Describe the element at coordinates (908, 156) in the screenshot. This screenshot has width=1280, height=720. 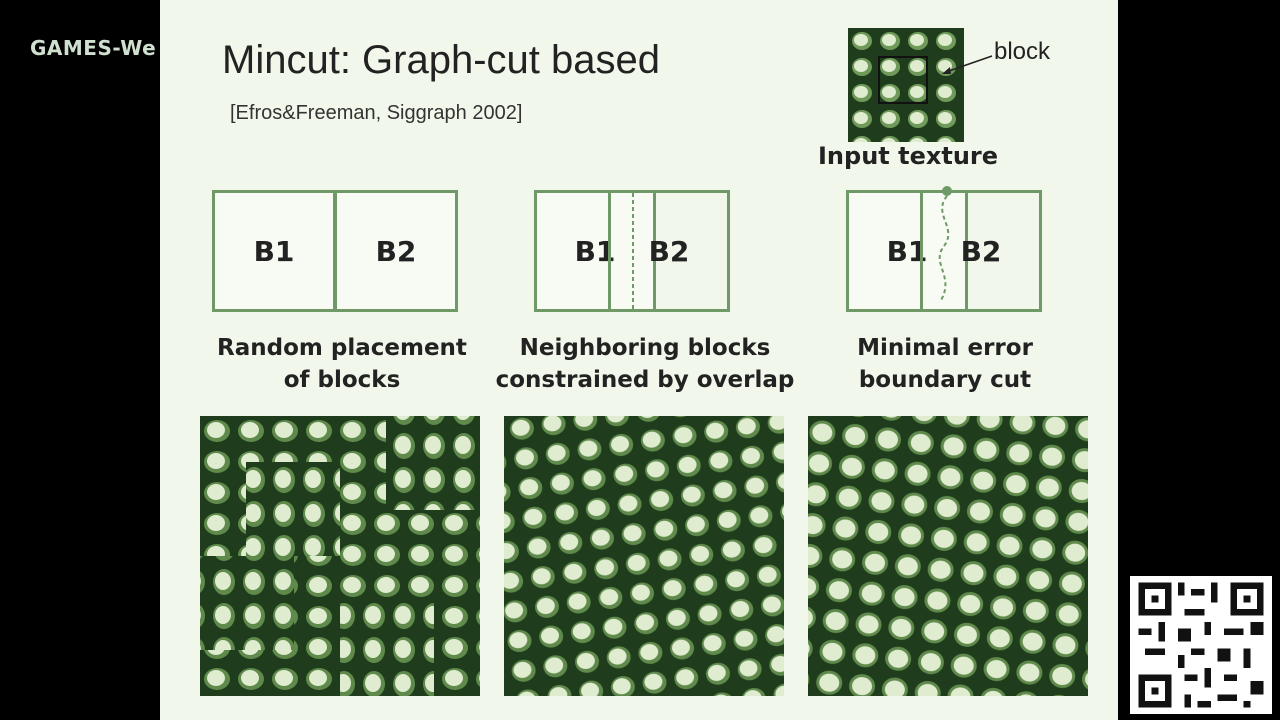
I see `input-texture-caption: Input texture` at that location.